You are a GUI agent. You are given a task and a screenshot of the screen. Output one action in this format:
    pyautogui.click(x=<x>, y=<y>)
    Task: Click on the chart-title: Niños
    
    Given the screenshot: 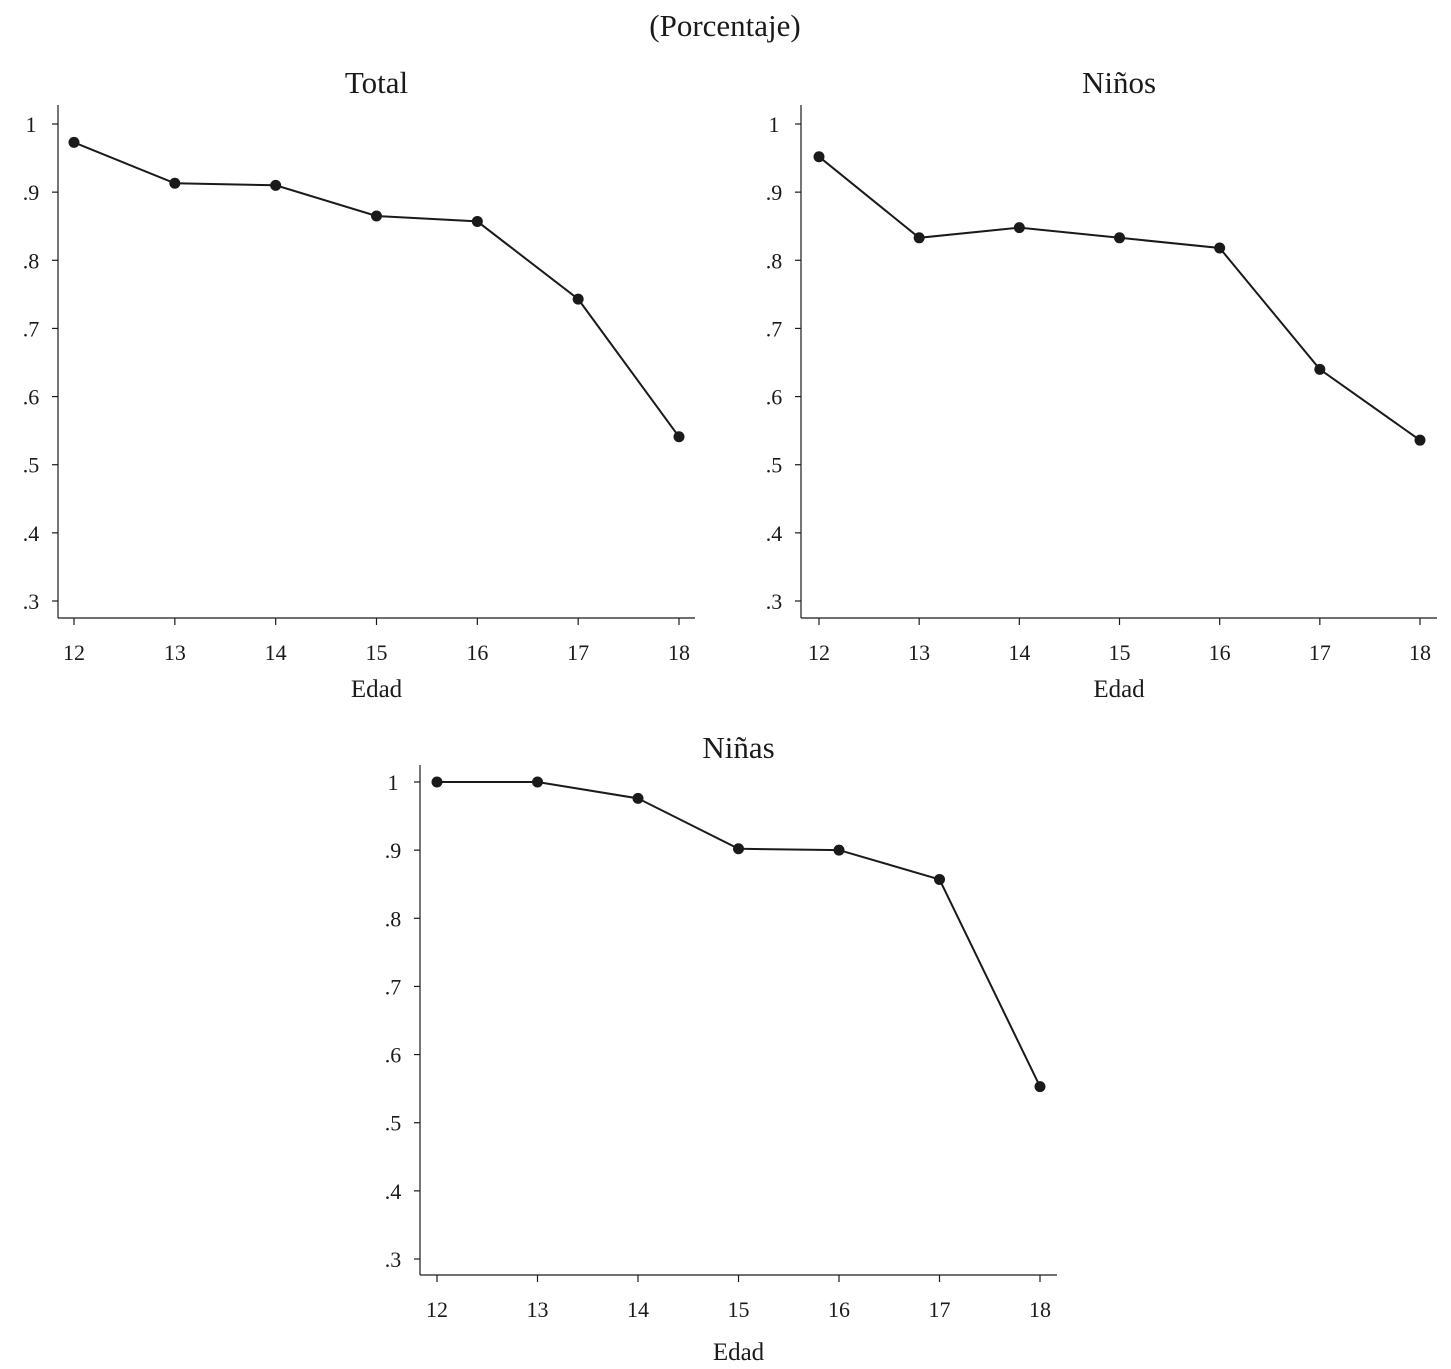 What is the action you would take?
    pyautogui.click(x=1119, y=82)
    